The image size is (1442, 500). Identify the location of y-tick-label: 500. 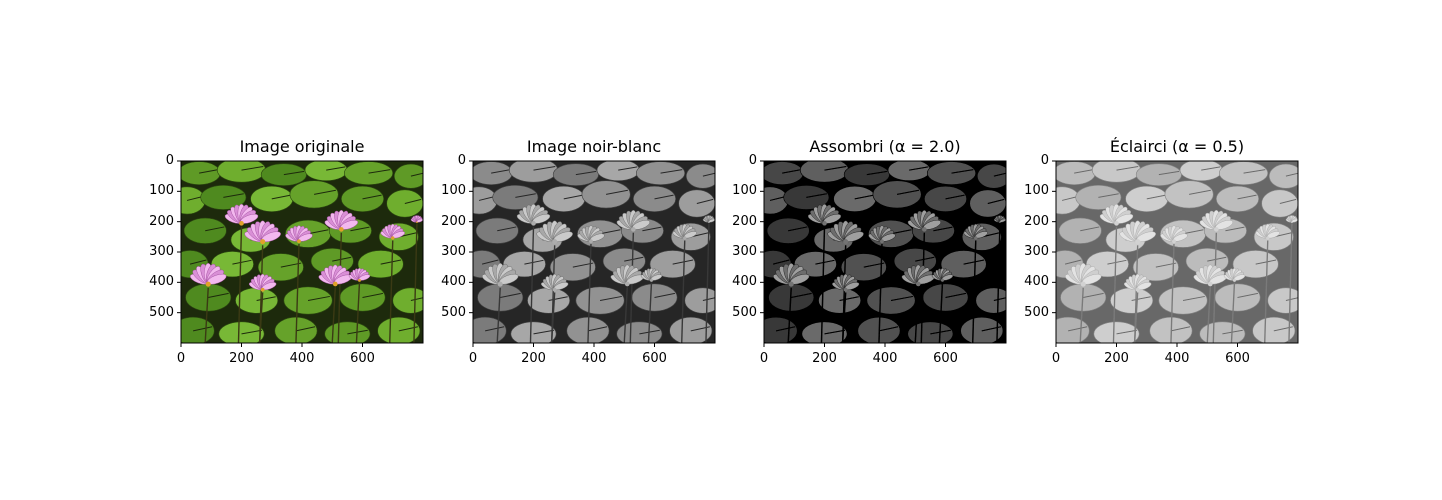
(1036, 312).